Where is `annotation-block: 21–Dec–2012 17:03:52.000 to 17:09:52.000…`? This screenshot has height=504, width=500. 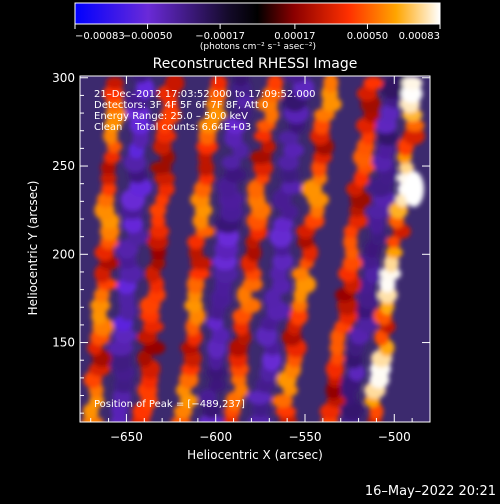 annotation-block: 21–Dec–2012 17:03:52.000 to 17:09:52.000… is located at coordinates (204, 111).